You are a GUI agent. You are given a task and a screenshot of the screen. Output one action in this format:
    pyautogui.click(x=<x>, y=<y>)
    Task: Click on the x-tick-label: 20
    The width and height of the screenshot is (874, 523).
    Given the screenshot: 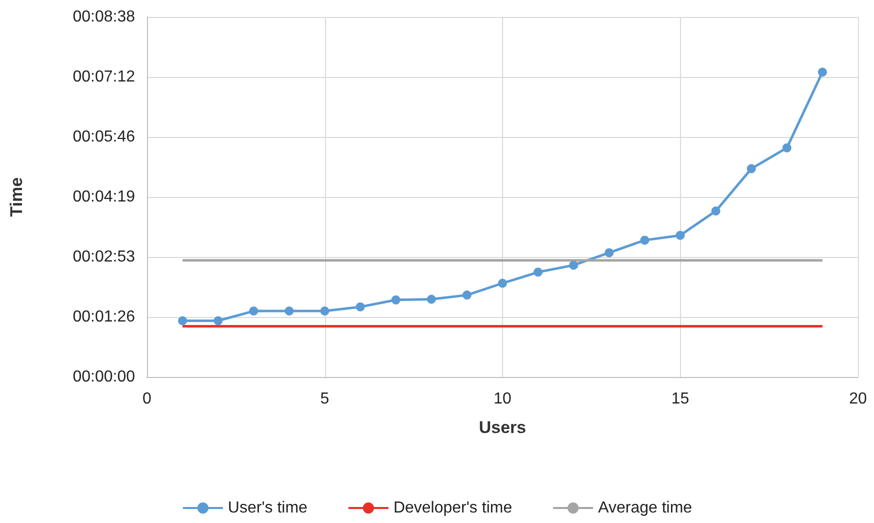 What is the action you would take?
    pyautogui.click(x=858, y=399)
    